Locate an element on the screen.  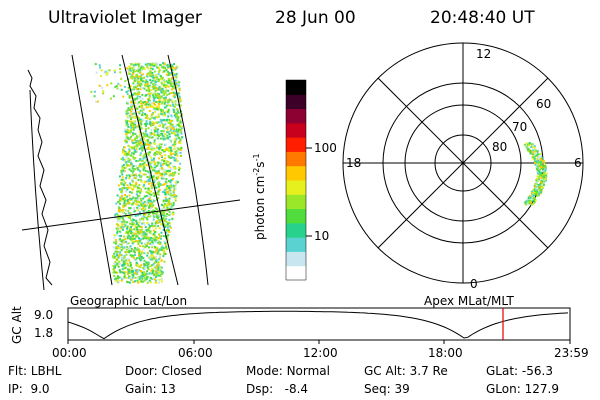
colorbar-segment is located at coordinates (296, 187).